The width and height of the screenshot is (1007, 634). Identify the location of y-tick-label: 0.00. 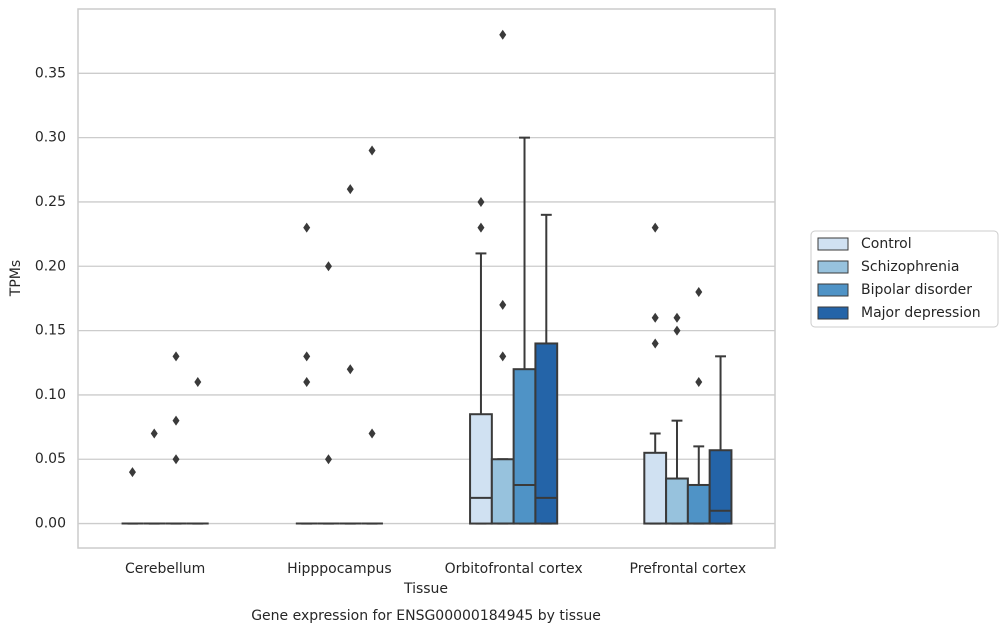
(50, 524).